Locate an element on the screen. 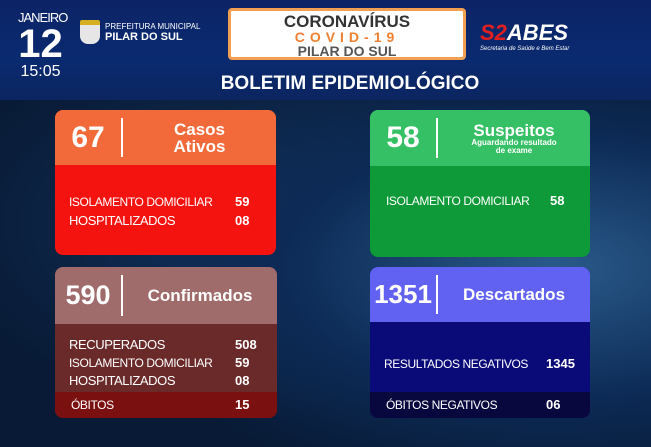  day: 12 is located at coordinates (40, 44).